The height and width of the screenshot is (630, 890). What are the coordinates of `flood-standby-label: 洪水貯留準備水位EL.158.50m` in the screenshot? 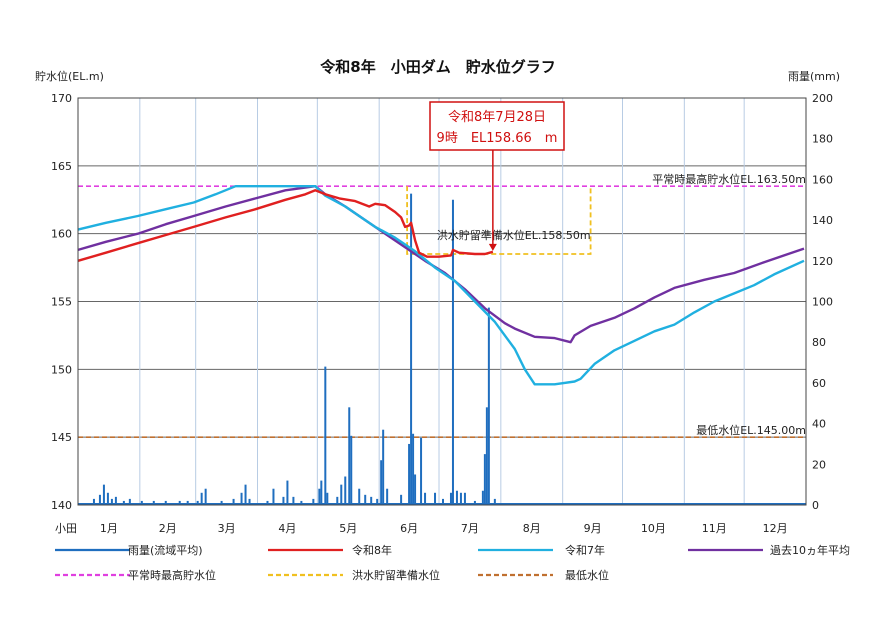 It's located at (514, 235).